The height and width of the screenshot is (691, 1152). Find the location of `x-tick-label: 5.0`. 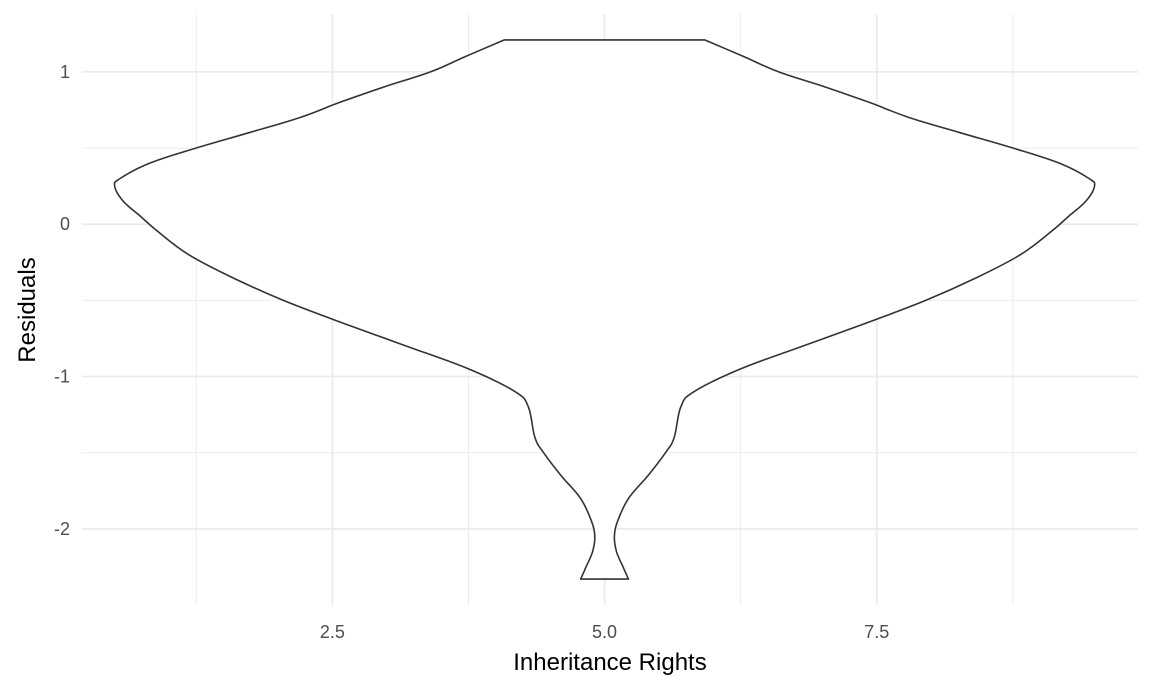

x-tick-label: 5.0 is located at coordinates (604, 632).